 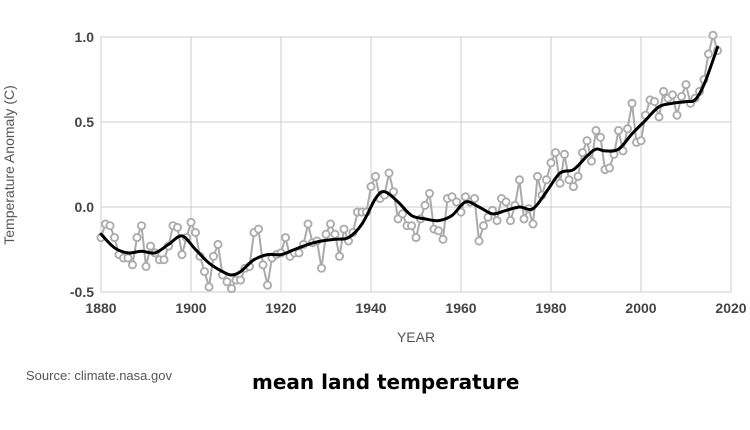 I want to click on x-tick-label: 1940, so click(x=370, y=308).